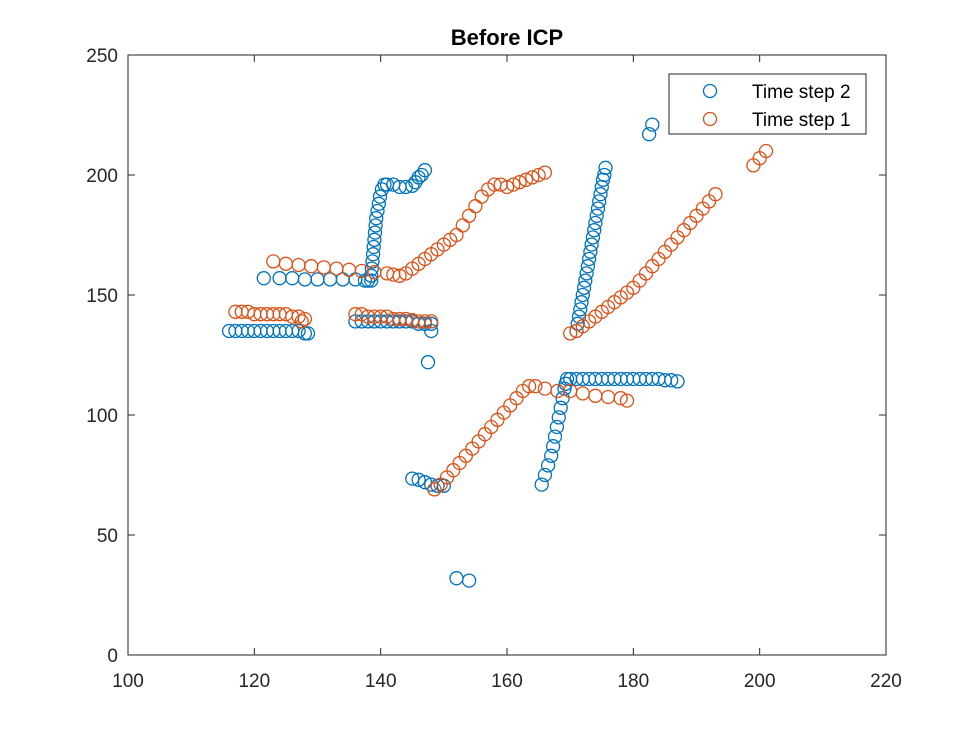  I want to click on legend-box, so click(767, 104).